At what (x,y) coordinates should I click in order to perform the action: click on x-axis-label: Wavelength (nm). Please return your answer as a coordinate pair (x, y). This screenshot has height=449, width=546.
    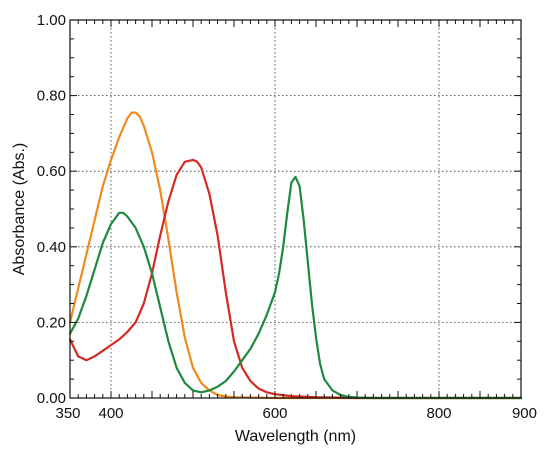
    Looking at the image, I should click on (295, 436).